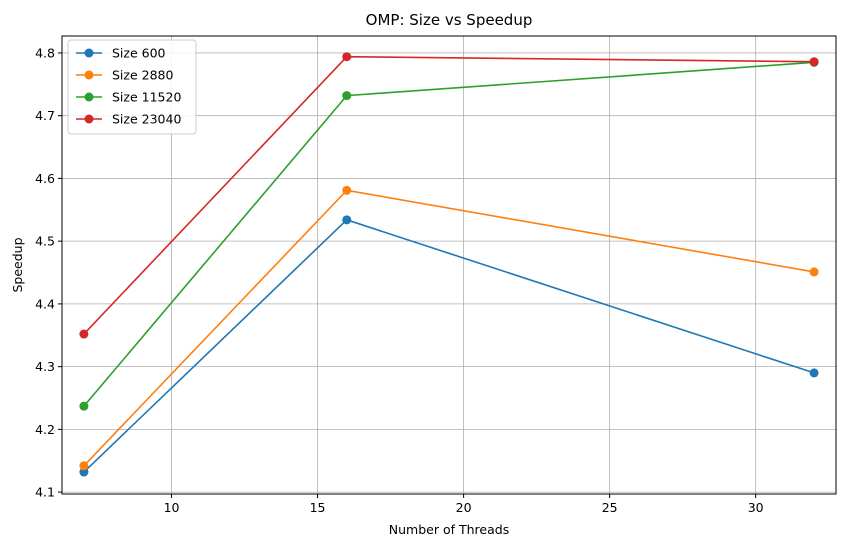  What do you see at coordinates (45, 492) in the screenshot?
I see `y-tick-label: 4.1` at bounding box center [45, 492].